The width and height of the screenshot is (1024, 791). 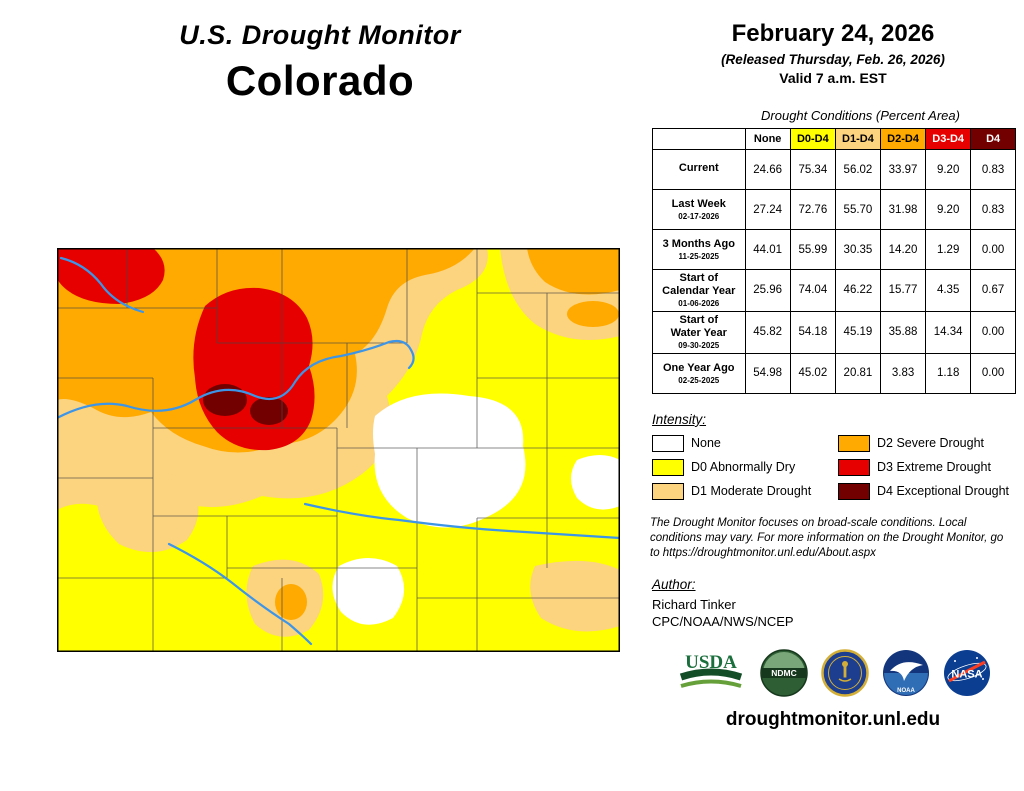 I want to click on legend-label: D2 Severe Drought, so click(x=931, y=443).